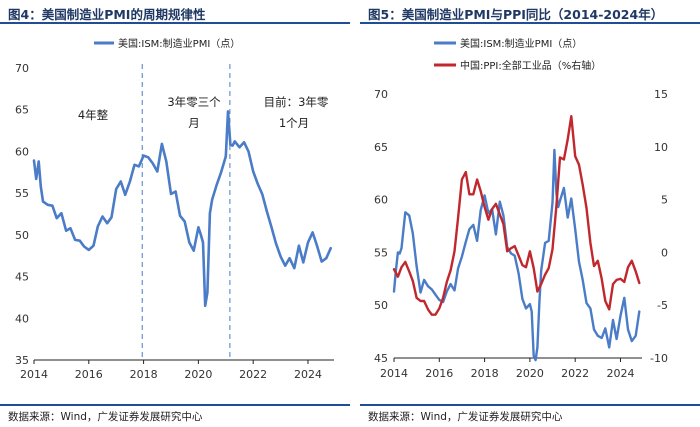 The height and width of the screenshot is (427, 700). I want to click on right-title-rule, so click(530, 23).